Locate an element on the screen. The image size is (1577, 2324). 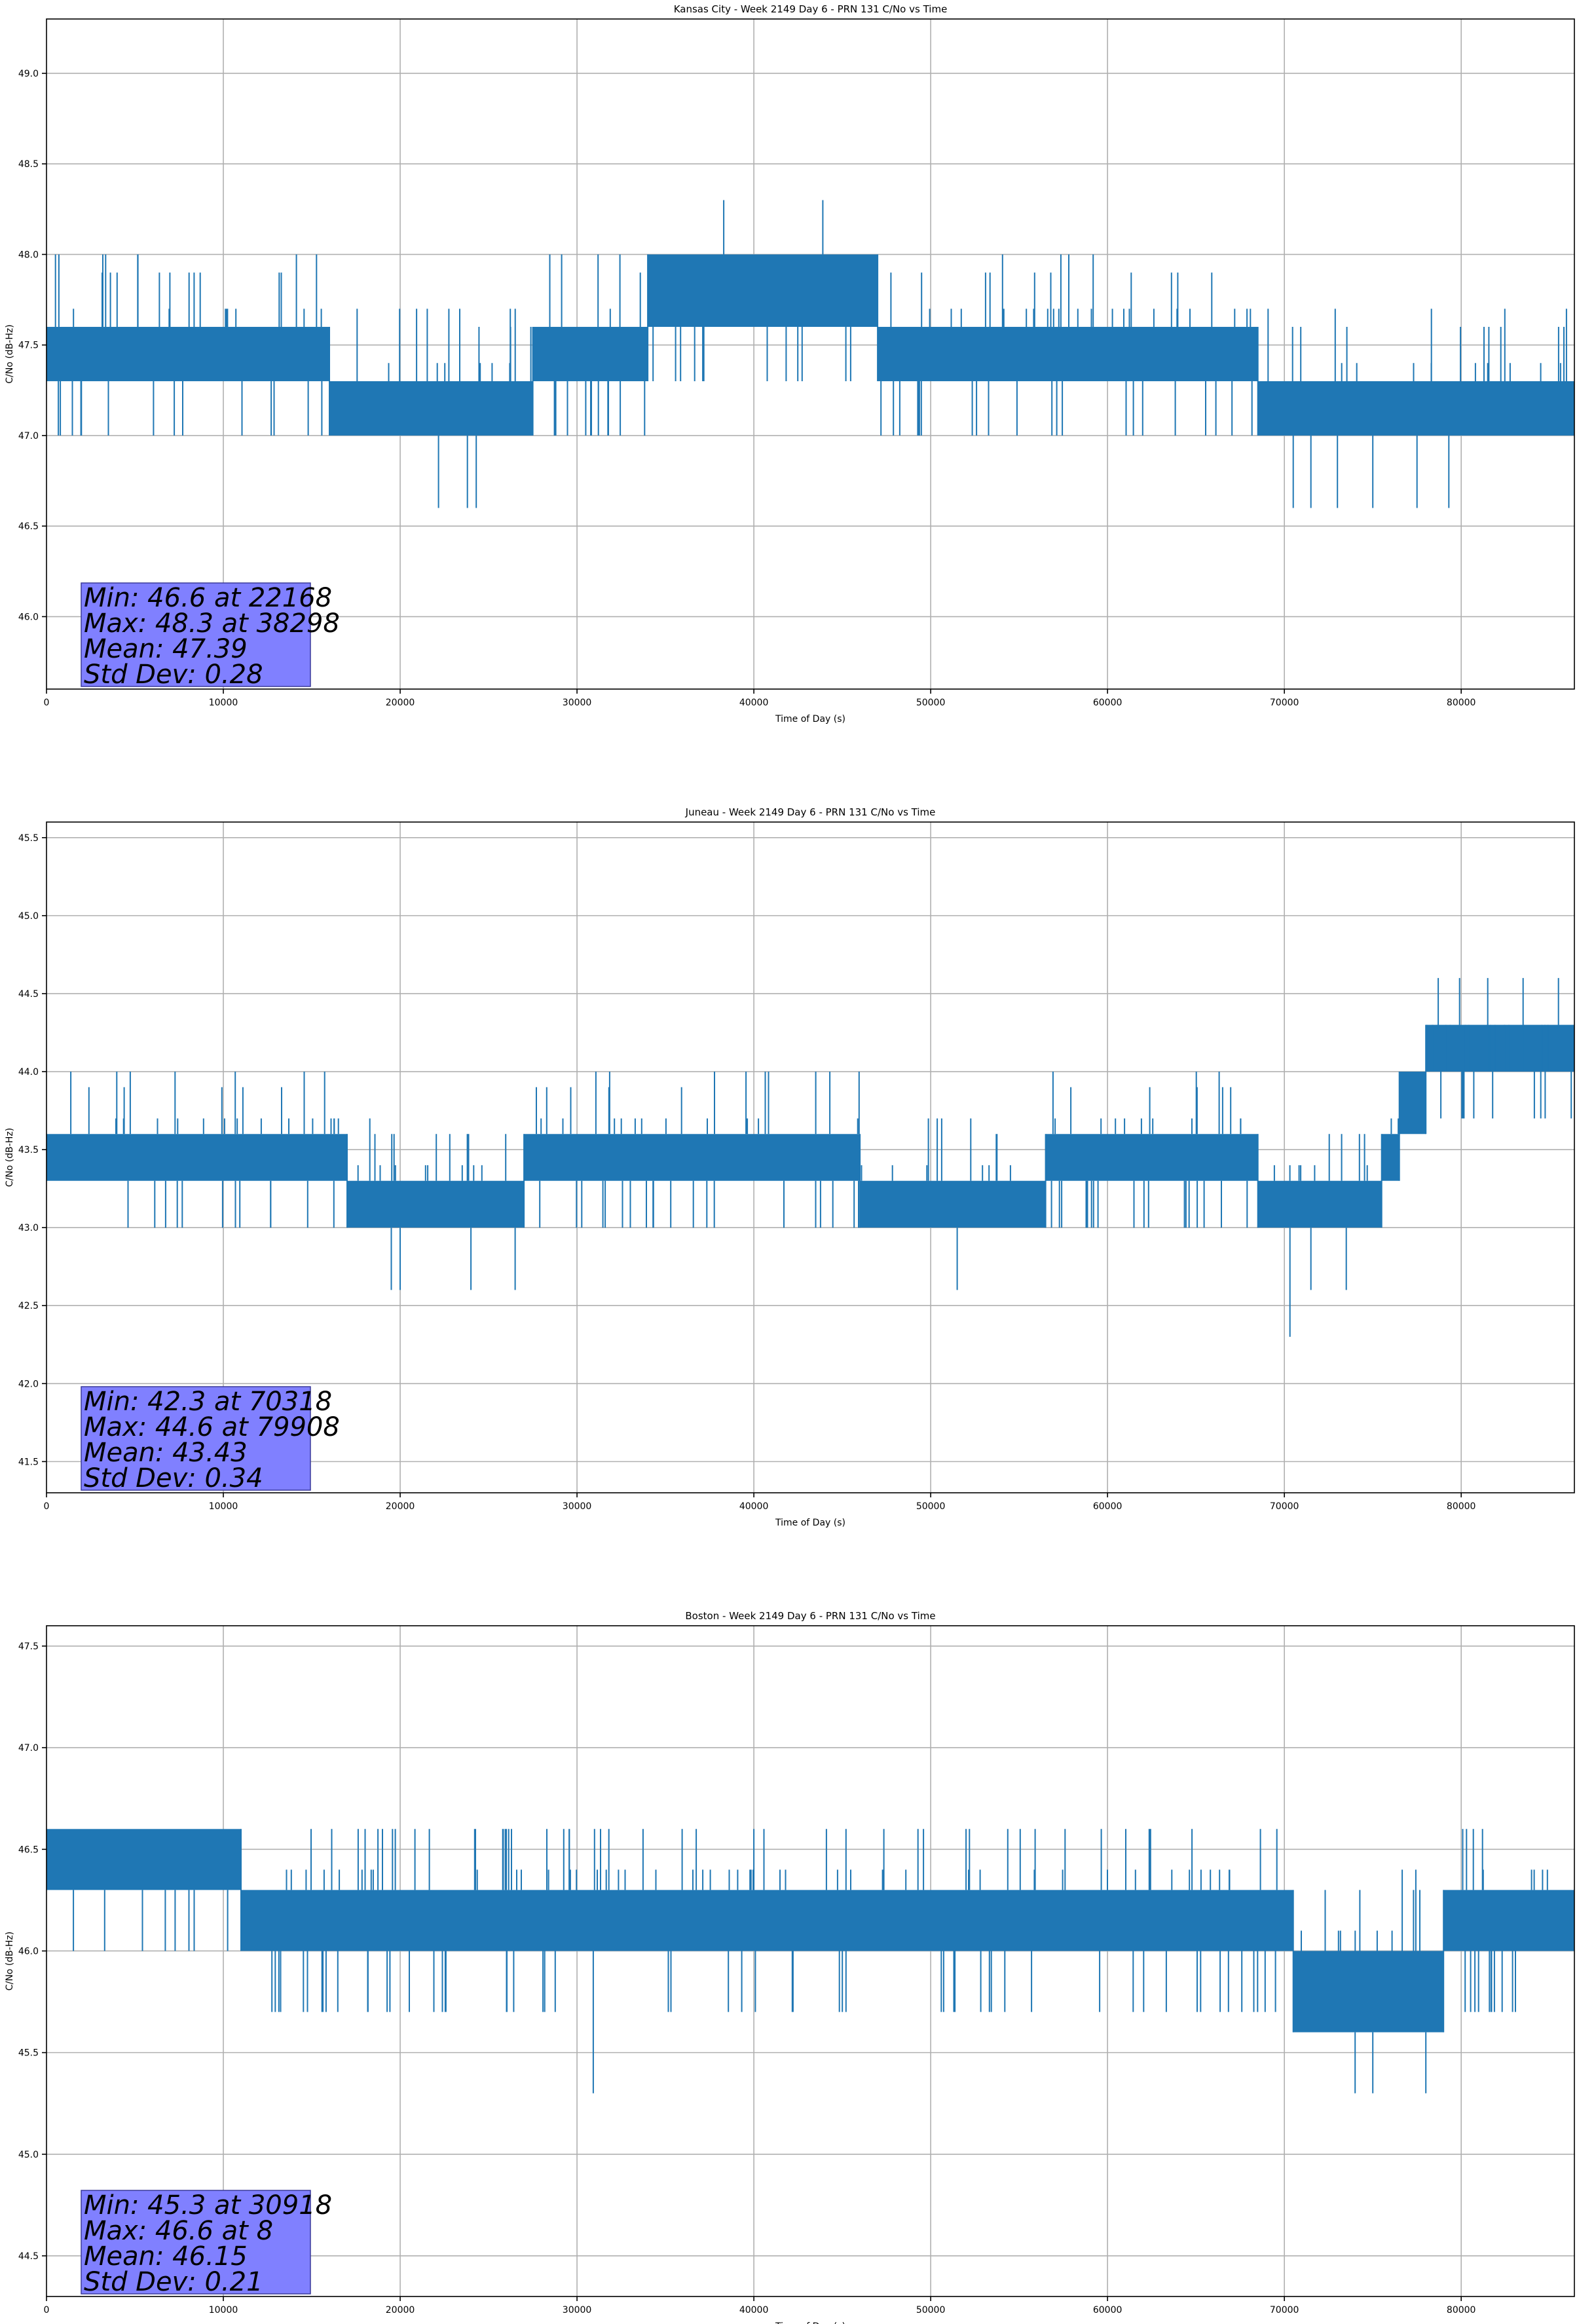
y-tick-label: 48.5 is located at coordinates (28, 164).